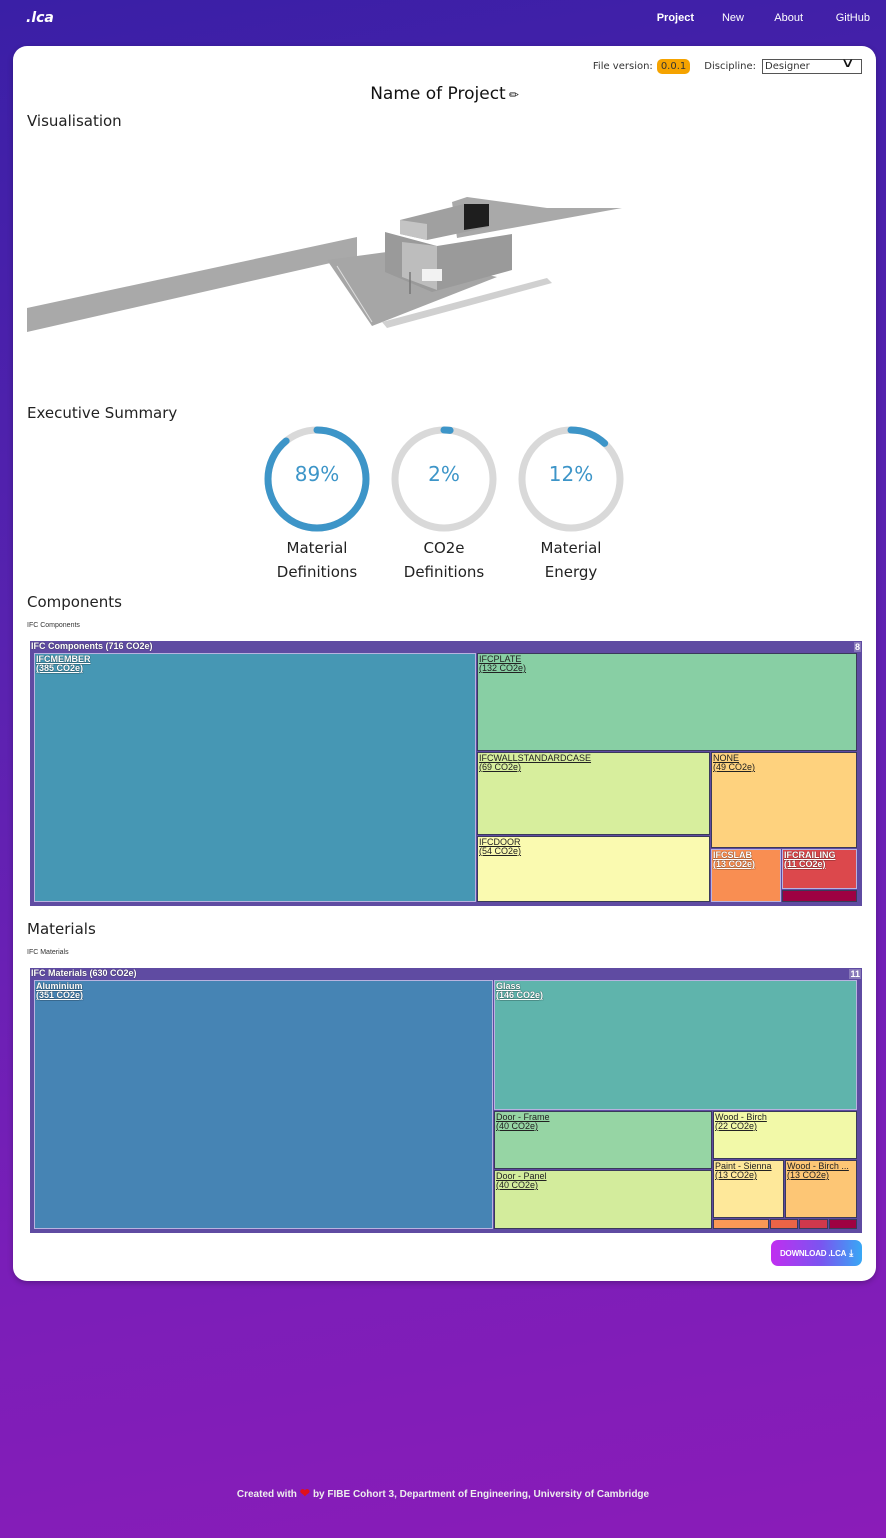 The image size is (886, 1538). What do you see at coordinates (192, 284) in the screenshot?
I see `road-shape` at bounding box center [192, 284].